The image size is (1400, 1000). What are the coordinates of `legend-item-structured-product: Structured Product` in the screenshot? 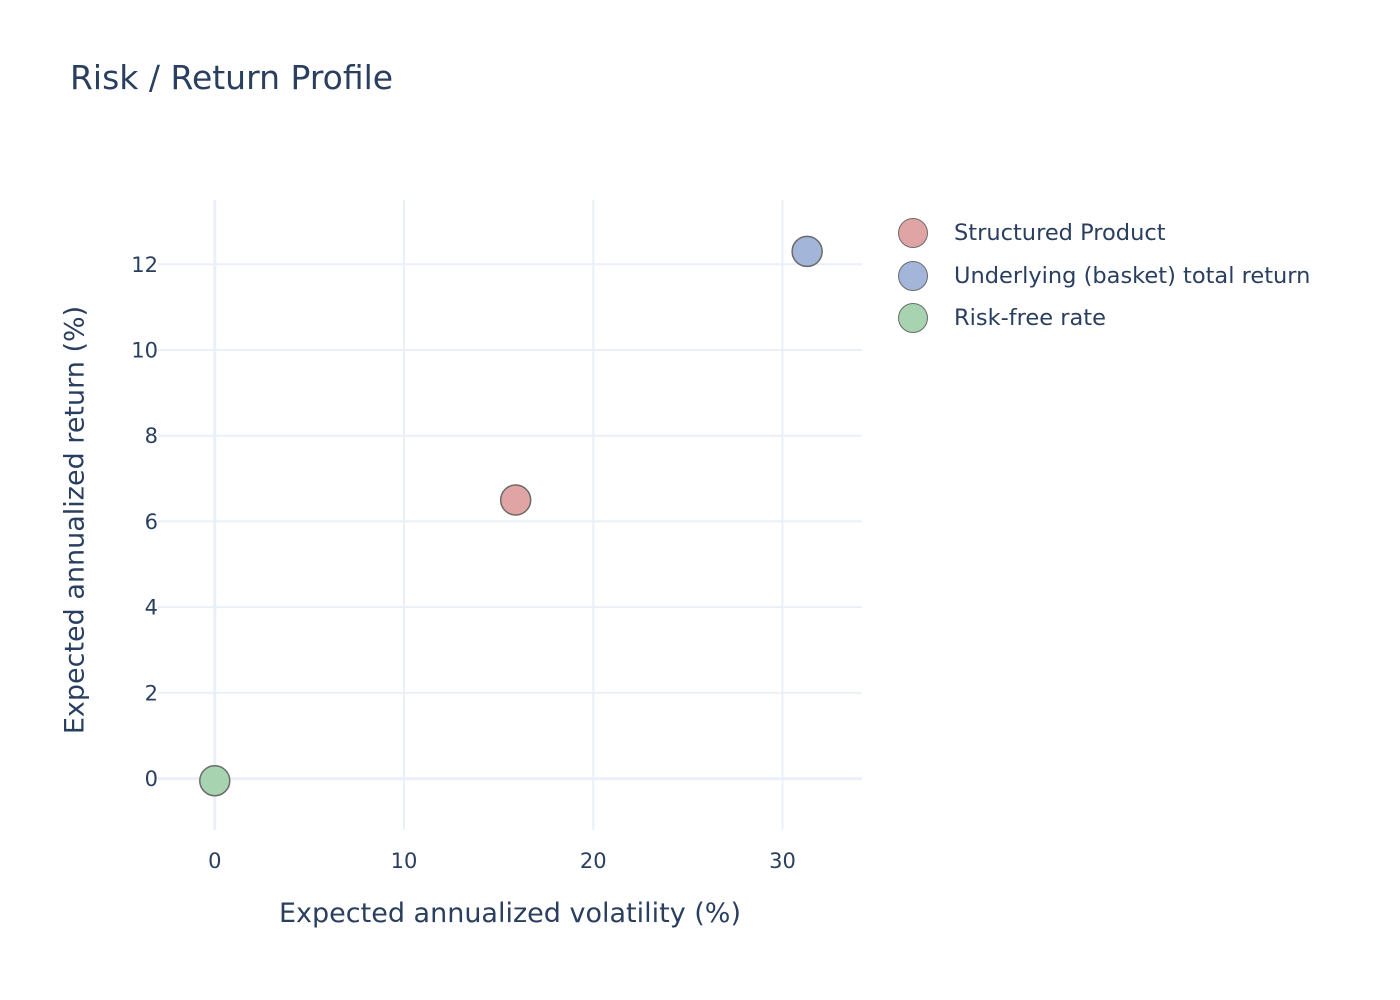 It's located at (1104, 233).